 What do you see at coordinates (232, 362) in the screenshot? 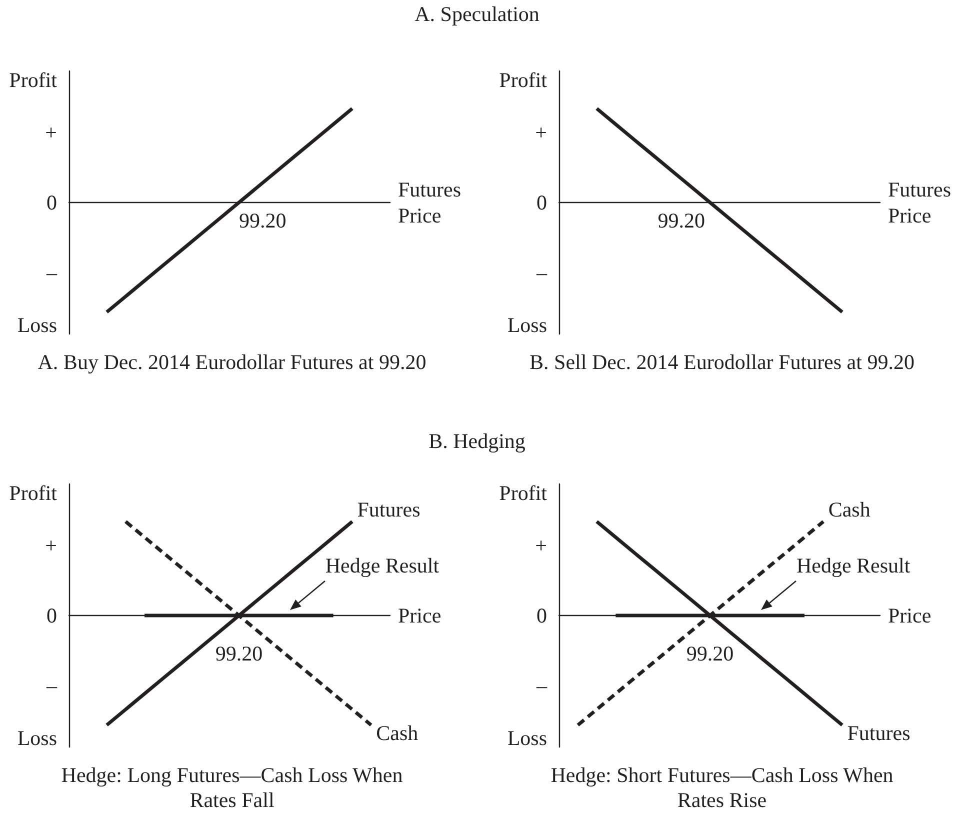
I see `text: A. Buy Dec. 2014 Eurodollar Futures at 99.20` at bounding box center [232, 362].